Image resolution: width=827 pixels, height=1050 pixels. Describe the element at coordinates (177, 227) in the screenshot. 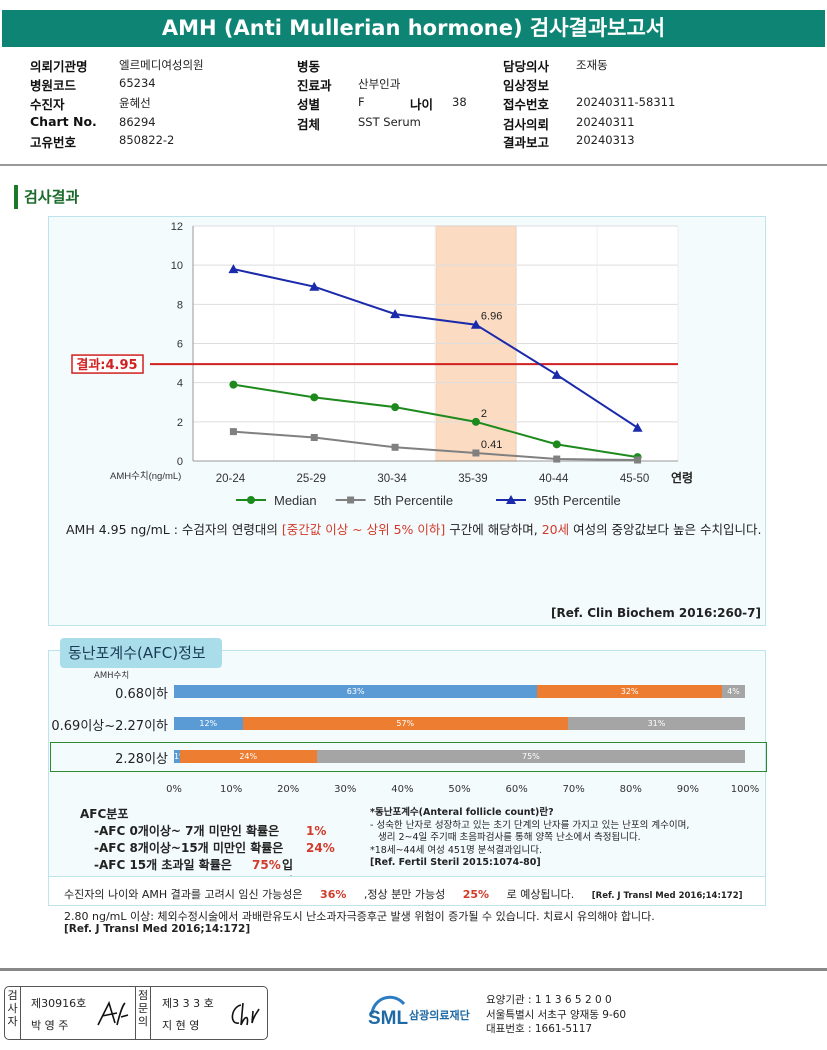

I see `y-tick-label: 12` at that location.